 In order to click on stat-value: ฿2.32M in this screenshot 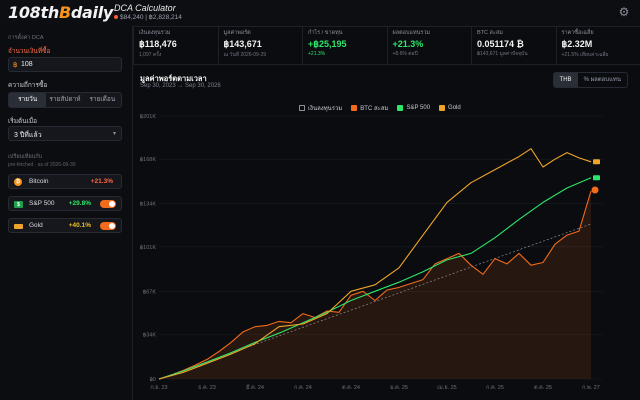, I will do `click(577, 44)`.